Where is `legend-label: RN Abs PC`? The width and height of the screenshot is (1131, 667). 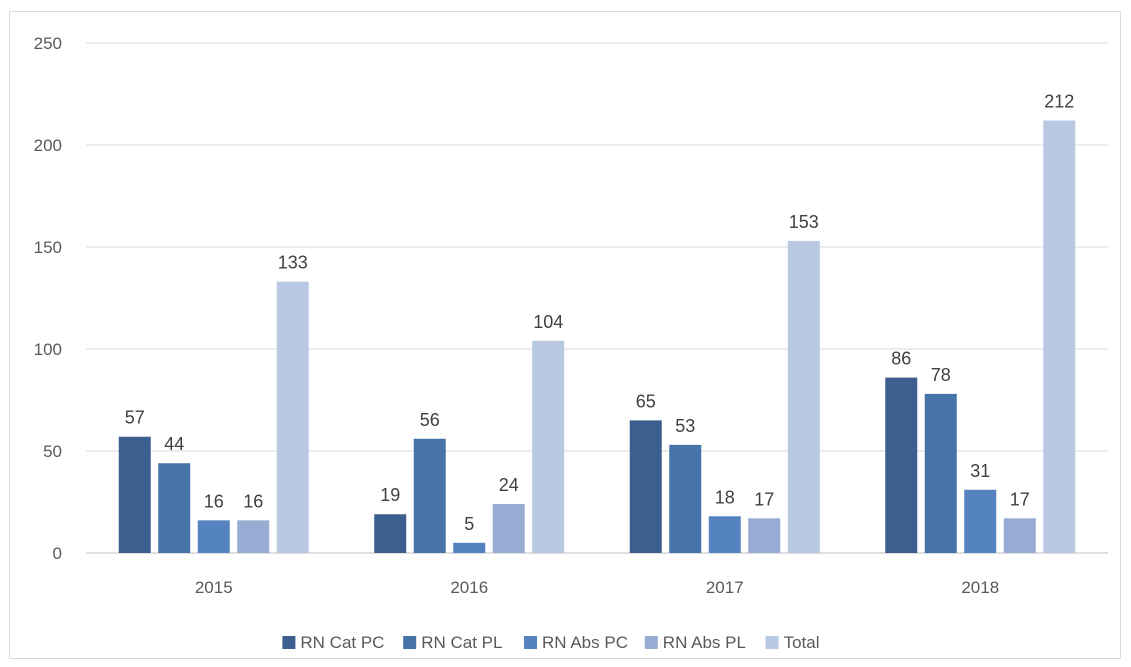
legend-label: RN Abs PC is located at coordinates (585, 642).